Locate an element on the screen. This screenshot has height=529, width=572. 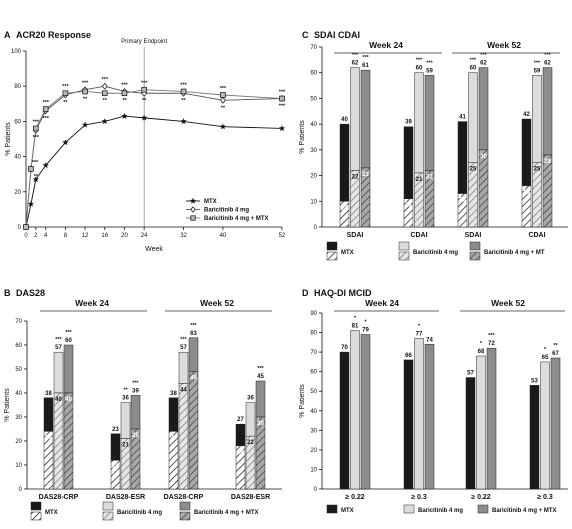
bar-total-label: 61 is located at coordinates (365, 66).